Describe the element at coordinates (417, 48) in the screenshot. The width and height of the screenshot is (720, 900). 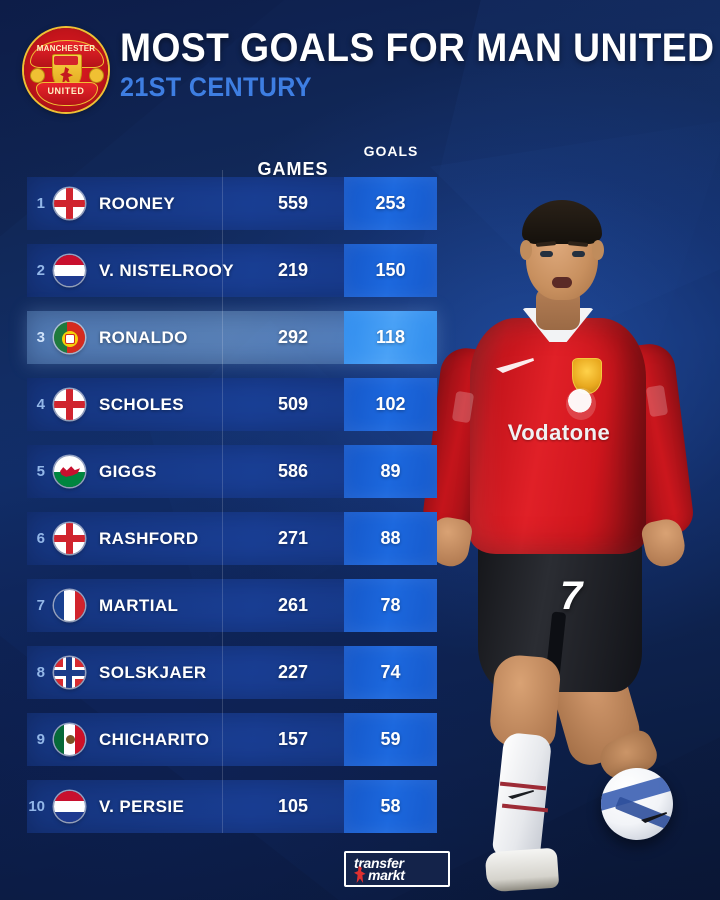
I see `page-title: MOST GOALS FOR MAN UNITED` at that location.